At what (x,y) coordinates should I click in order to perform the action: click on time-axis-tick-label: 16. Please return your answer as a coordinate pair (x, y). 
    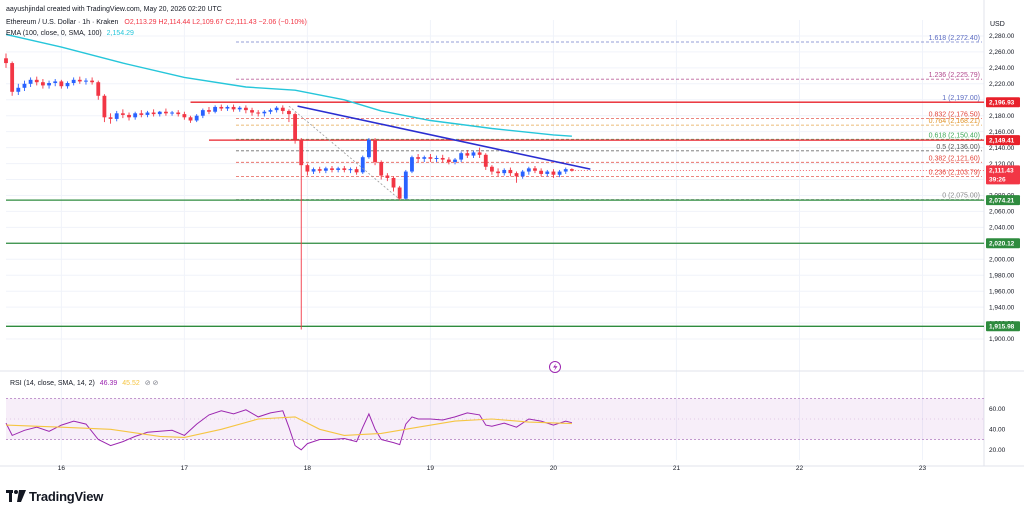
    Looking at the image, I should click on (62, 468).